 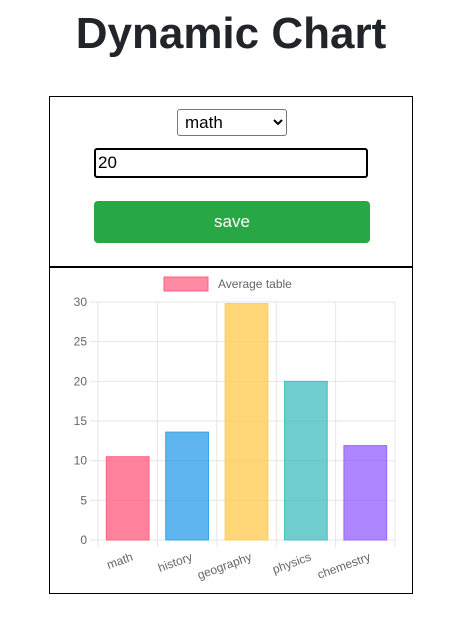 What do you see at coordinates (365, 493) in the screenshot?
I see `bar-chemestry` at bounding box center [365, 493].